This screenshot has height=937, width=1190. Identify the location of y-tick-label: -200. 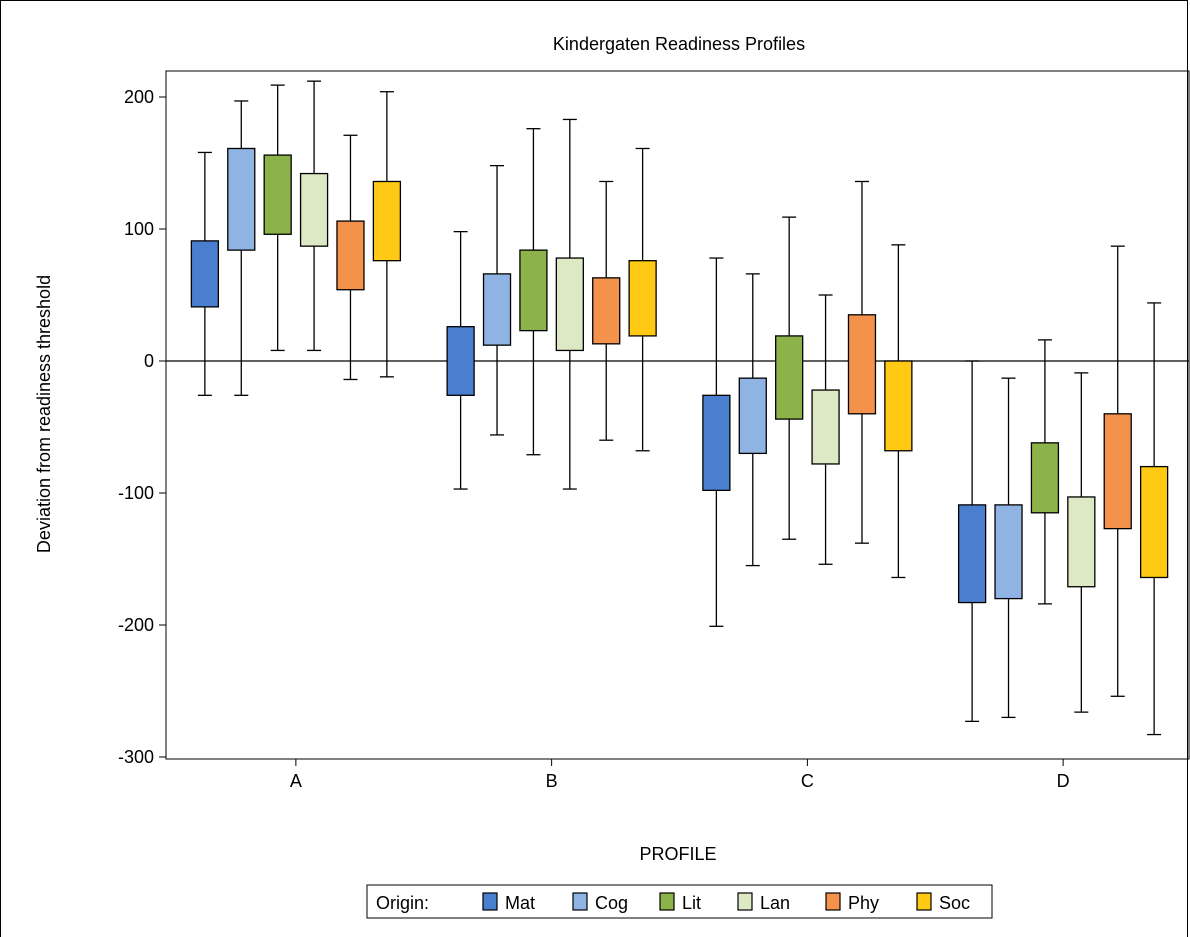
(136, 625).